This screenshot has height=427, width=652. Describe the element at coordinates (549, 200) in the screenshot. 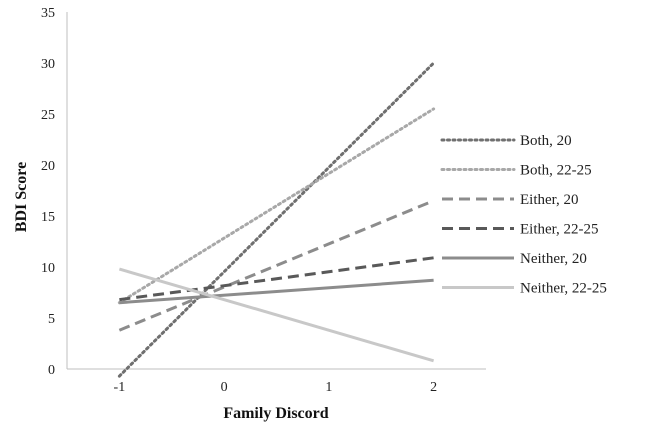

I see `legend-label: Either, 20` at that location.